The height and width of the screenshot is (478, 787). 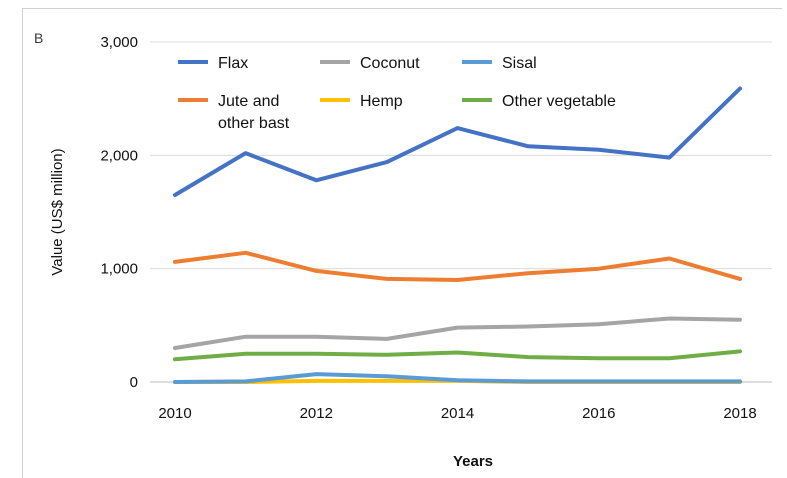 What do you see at coordinates (457, 355) in the screenshot?
I see `series-line-other-vegetable` at bounding box center [457, 355].